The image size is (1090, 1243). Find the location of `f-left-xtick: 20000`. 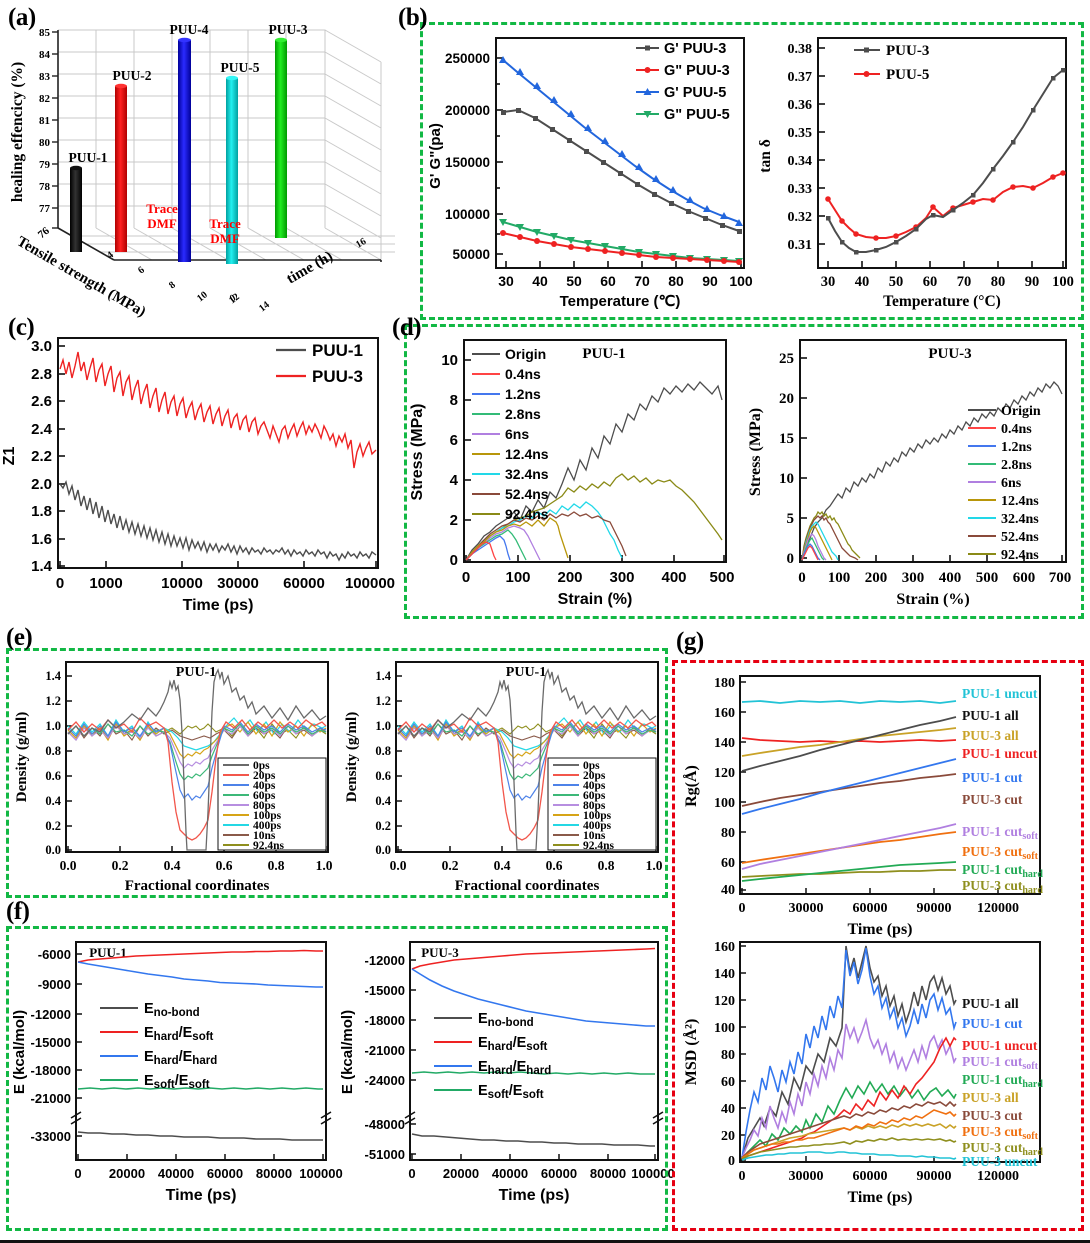

f-left-xtick: 20000 is located at coordinates (127, 1173).